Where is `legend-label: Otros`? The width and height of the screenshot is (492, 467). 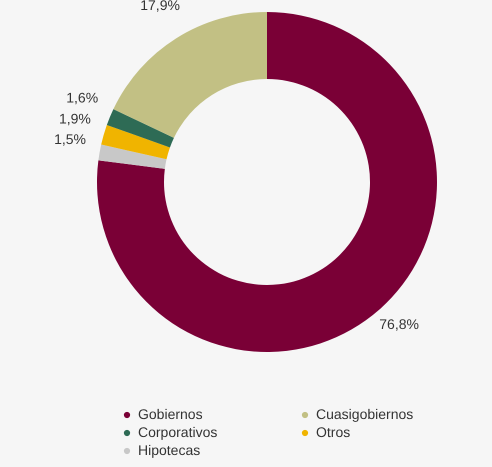
legend-label: Otros is located at coordinates (333, 432).